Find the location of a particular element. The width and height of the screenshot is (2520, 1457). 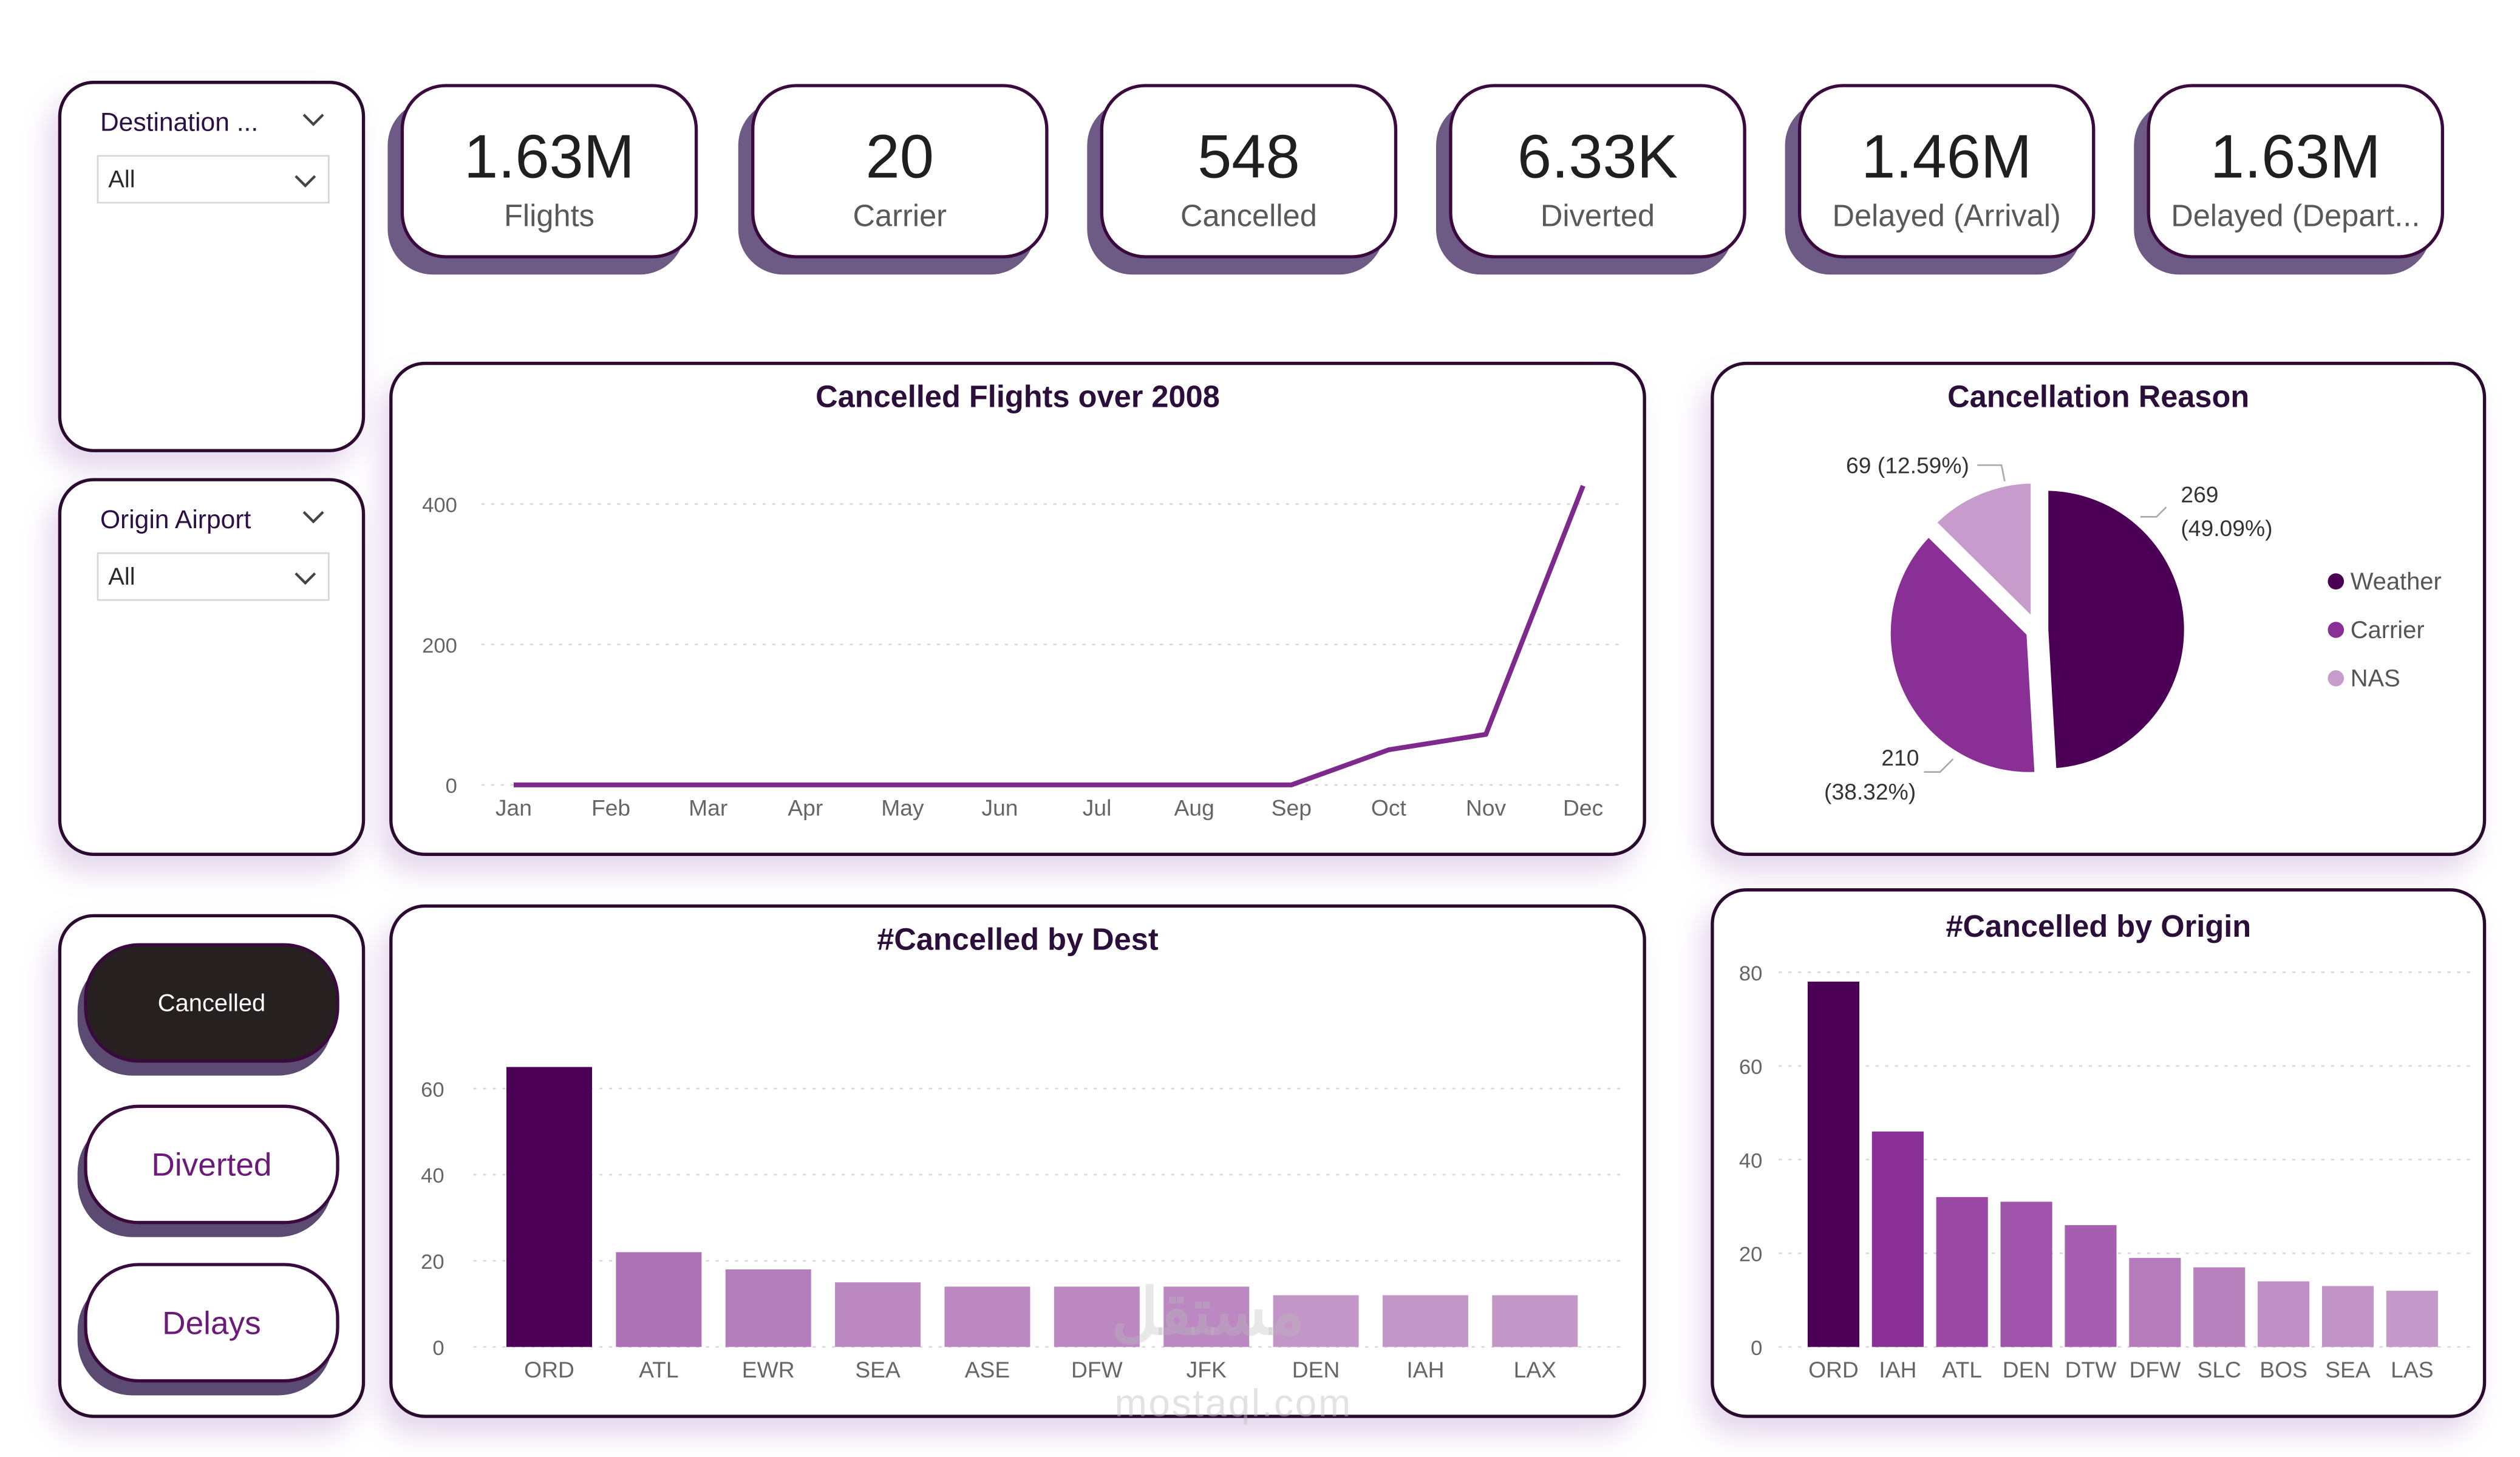

data-label: 210 is located at coordinates (1900, 757).